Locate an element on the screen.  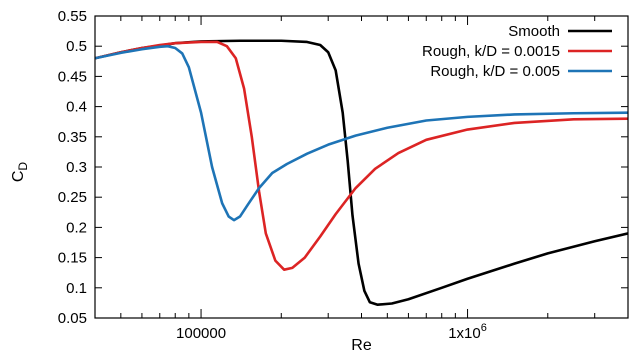
y-axis-label: CD is located at coordinates (20, 172).